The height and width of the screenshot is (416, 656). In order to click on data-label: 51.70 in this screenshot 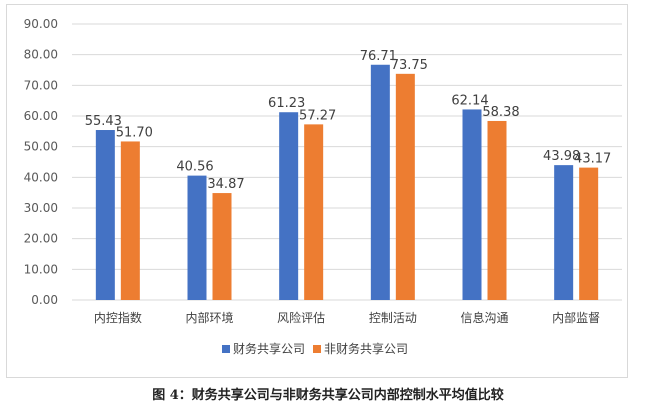, I will do `click(134, 132)`.